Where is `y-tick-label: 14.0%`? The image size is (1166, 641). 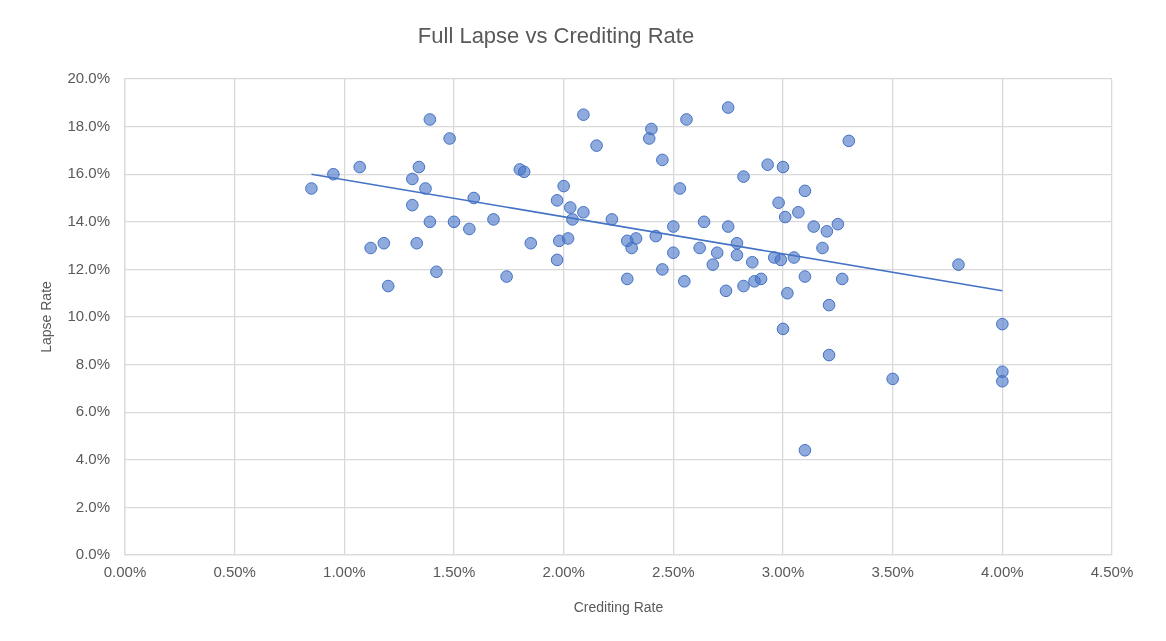
y-tick-label: 14.0% is located at coordinates (88, 220).